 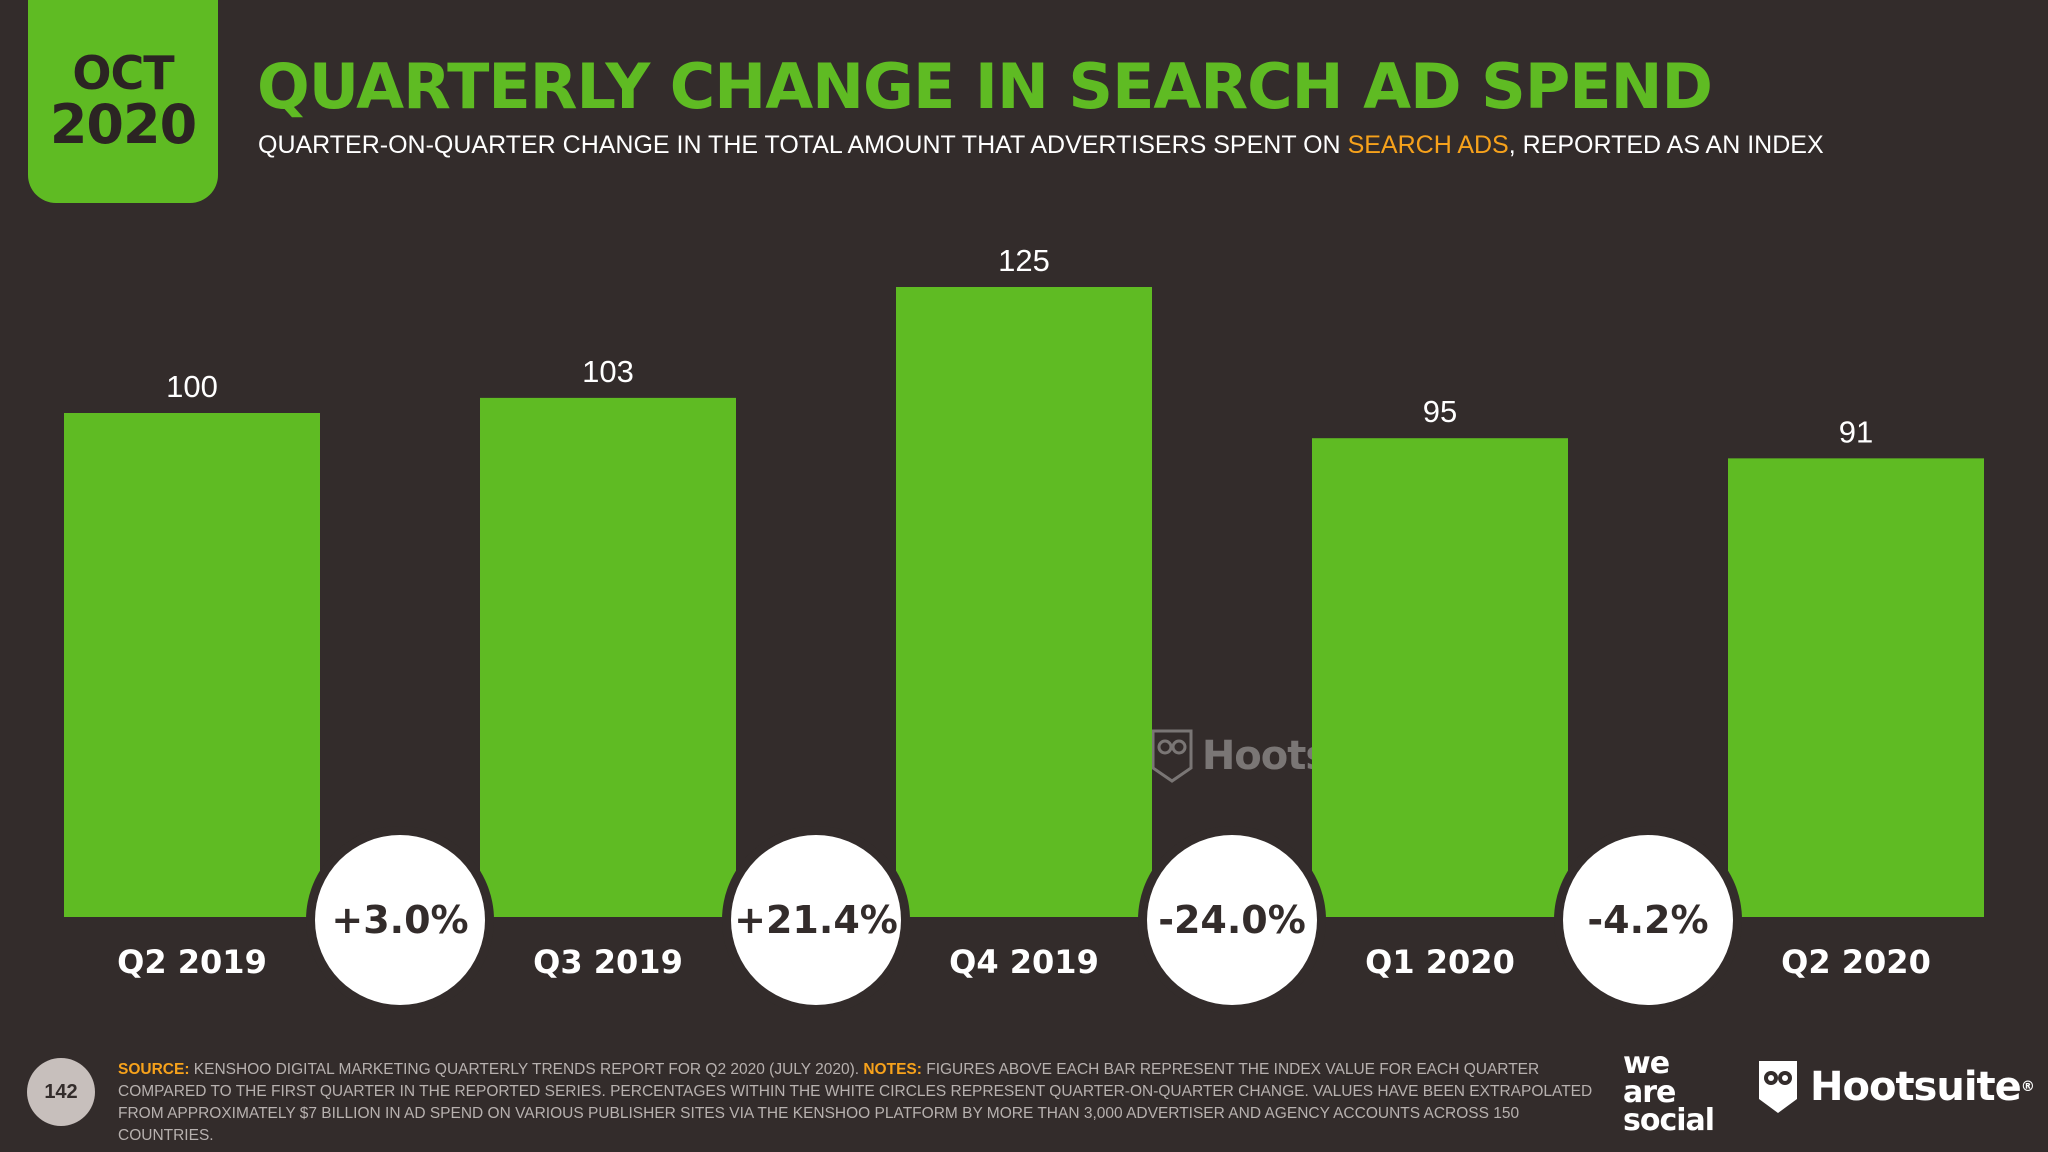 I want to click on category-label: Q1 2020, so click(x=1440, y=962).